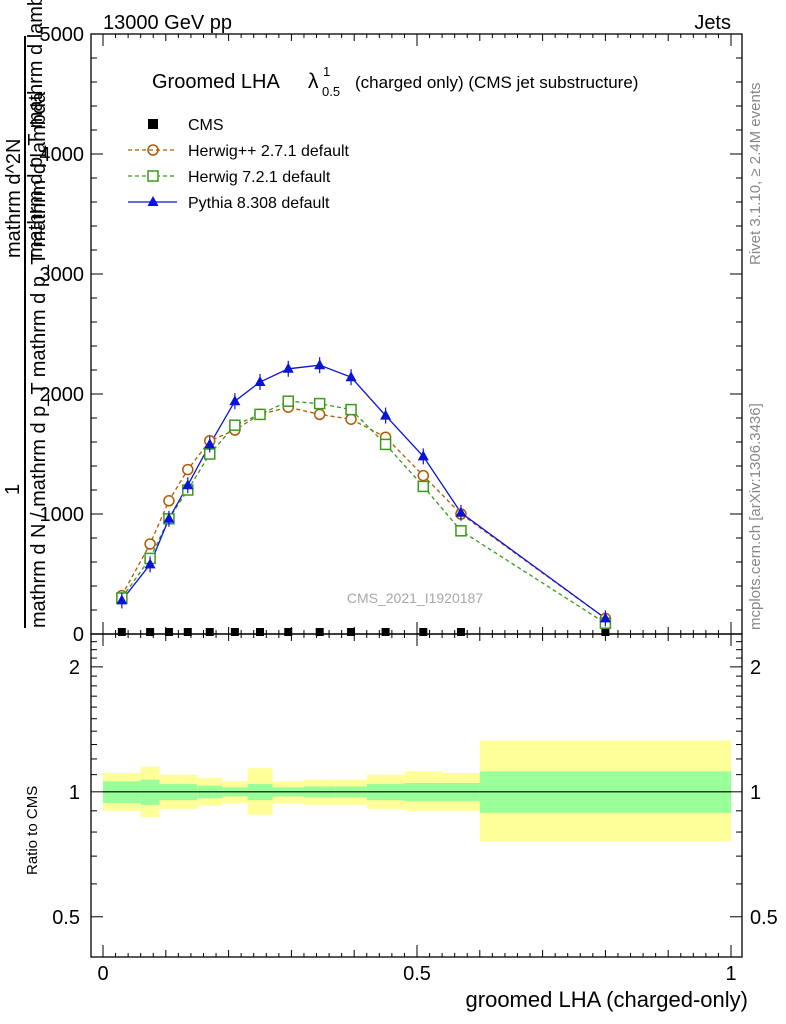 This screenshot has width=786, height=1024. Describe the element at coordinates (66, 918) in the screenshot. I see `ratio-ytick-label-left-0: 0.5` at that location.